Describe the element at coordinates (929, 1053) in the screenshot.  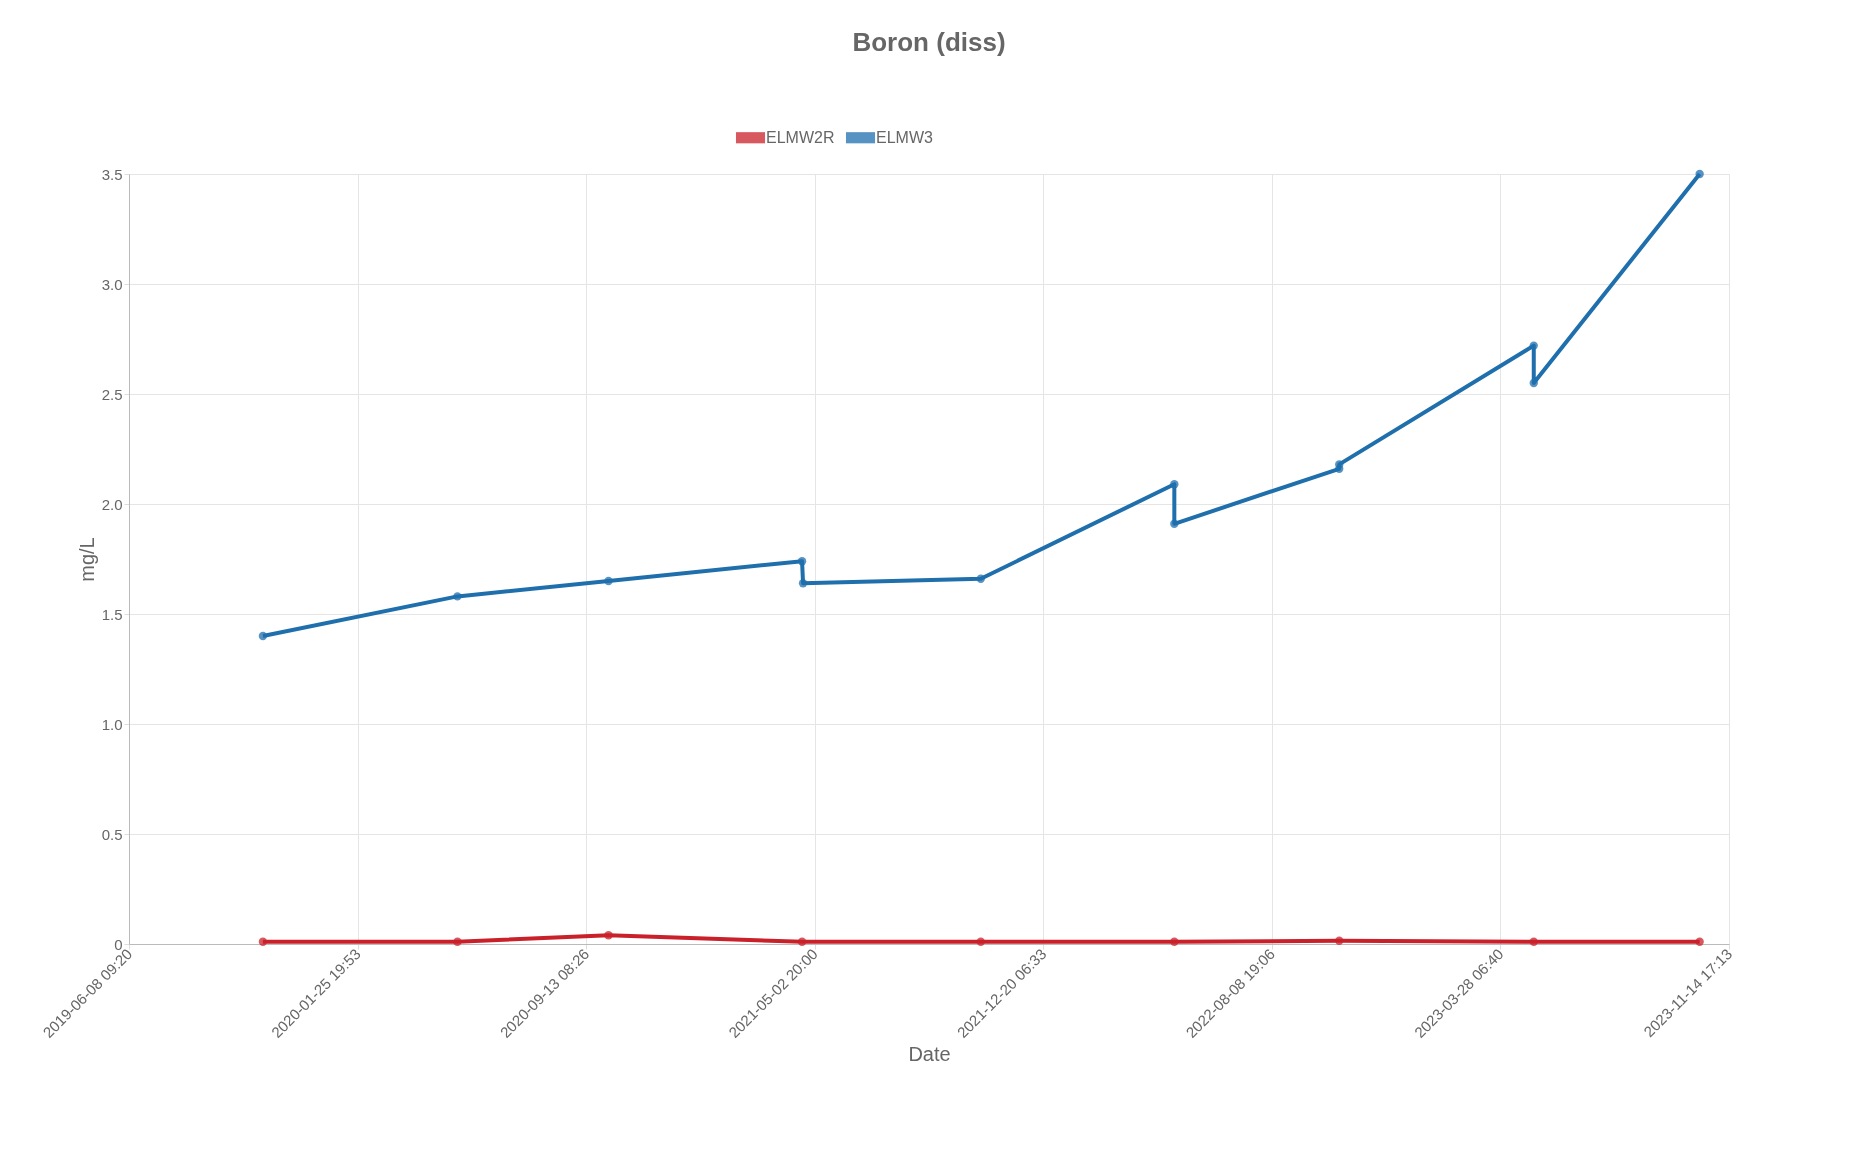
I see `x-axis-title: Date` at that location.